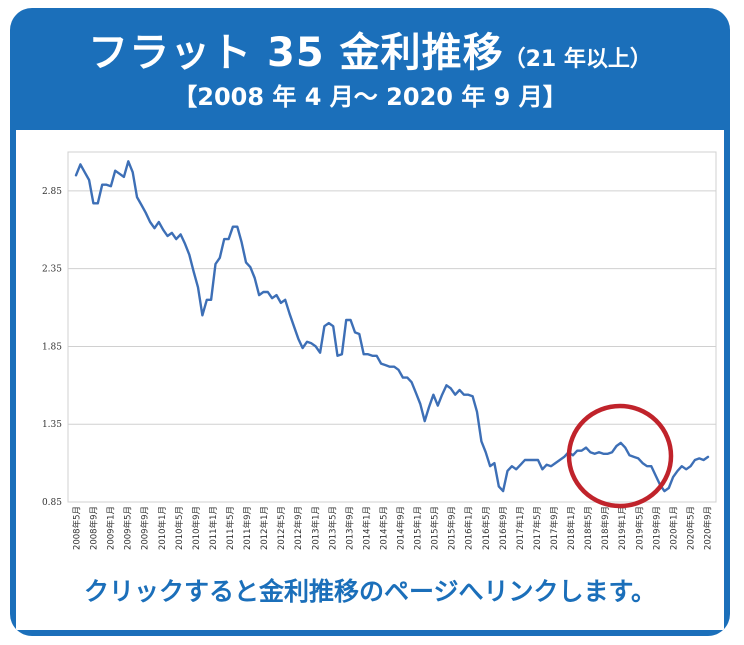 Image resolution: width=744 pixels, height=645 pixels. What do you see at coordinates (418, 528) in the screenshot?
I see `x-tick-label: 2015年1月` at bounding box center [418, 528].